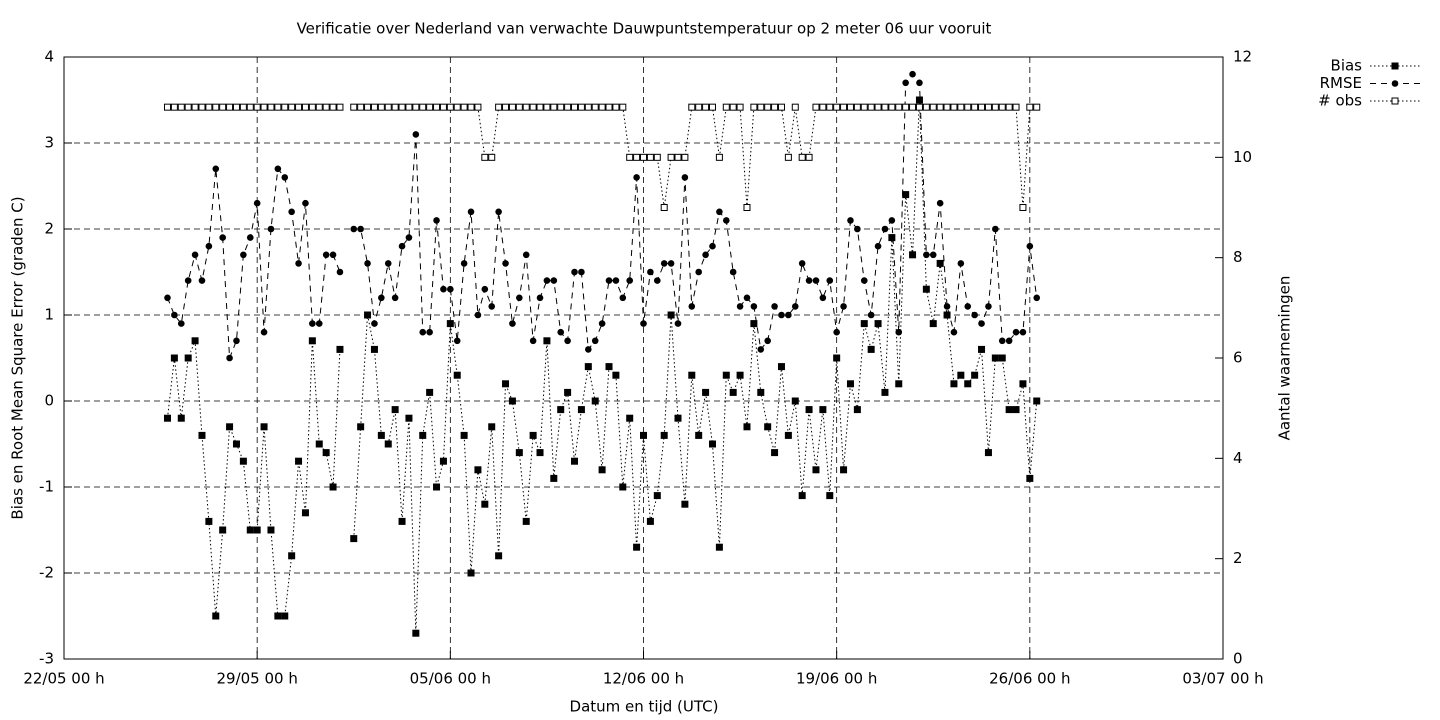 The image size is (1440, 720). What do you see at coordinates (1242, 57) in the screenshot?
I see `y2-tick-label: 12` at bounding box center [1242, 57].